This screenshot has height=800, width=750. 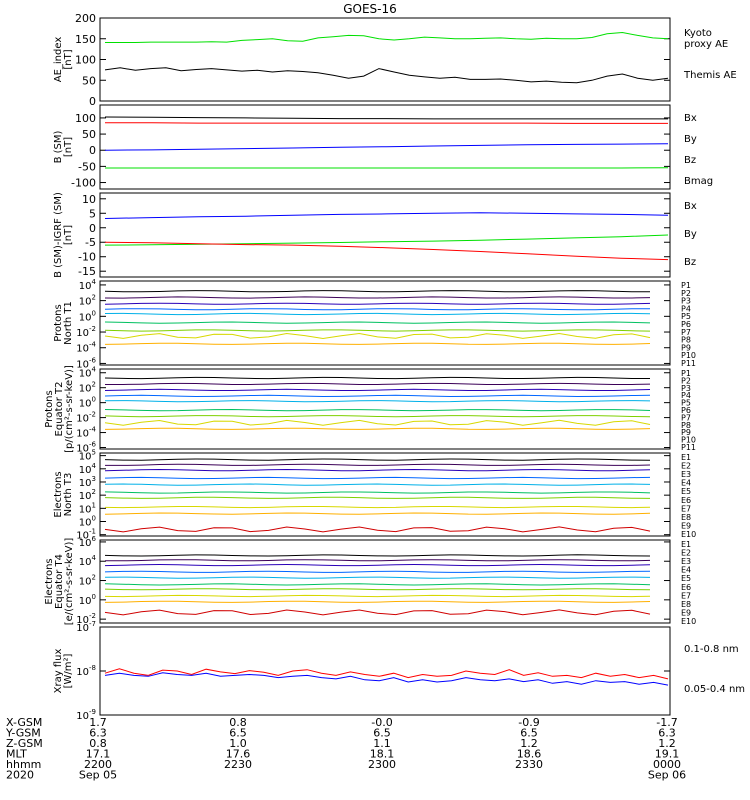 I want to click on channel-line-p9, so click(x=377, y=343).